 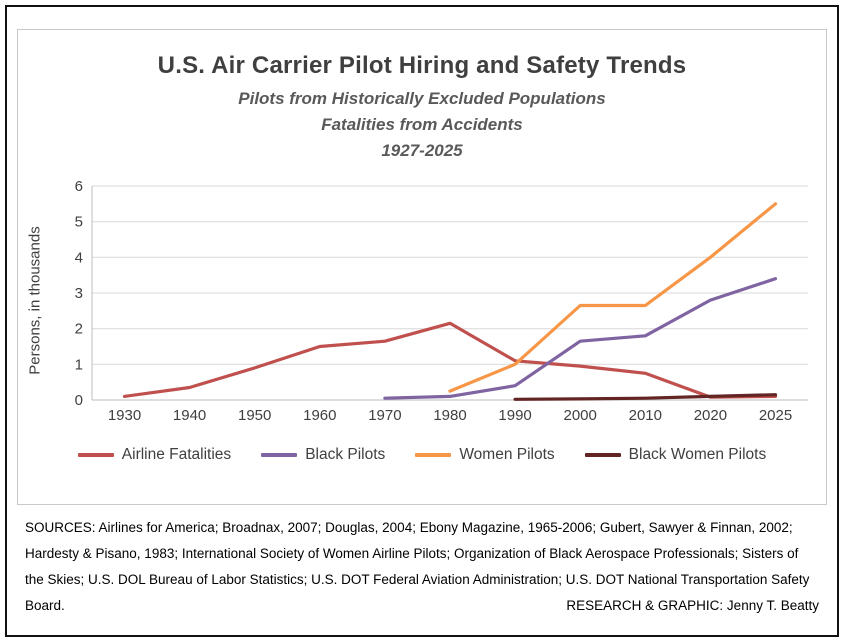 What do you see at coordinates (697, 454) in the screenshot?
I see `legend-label-black-women-pilots: Black Women Pilots` at bounding box center [697, 454].